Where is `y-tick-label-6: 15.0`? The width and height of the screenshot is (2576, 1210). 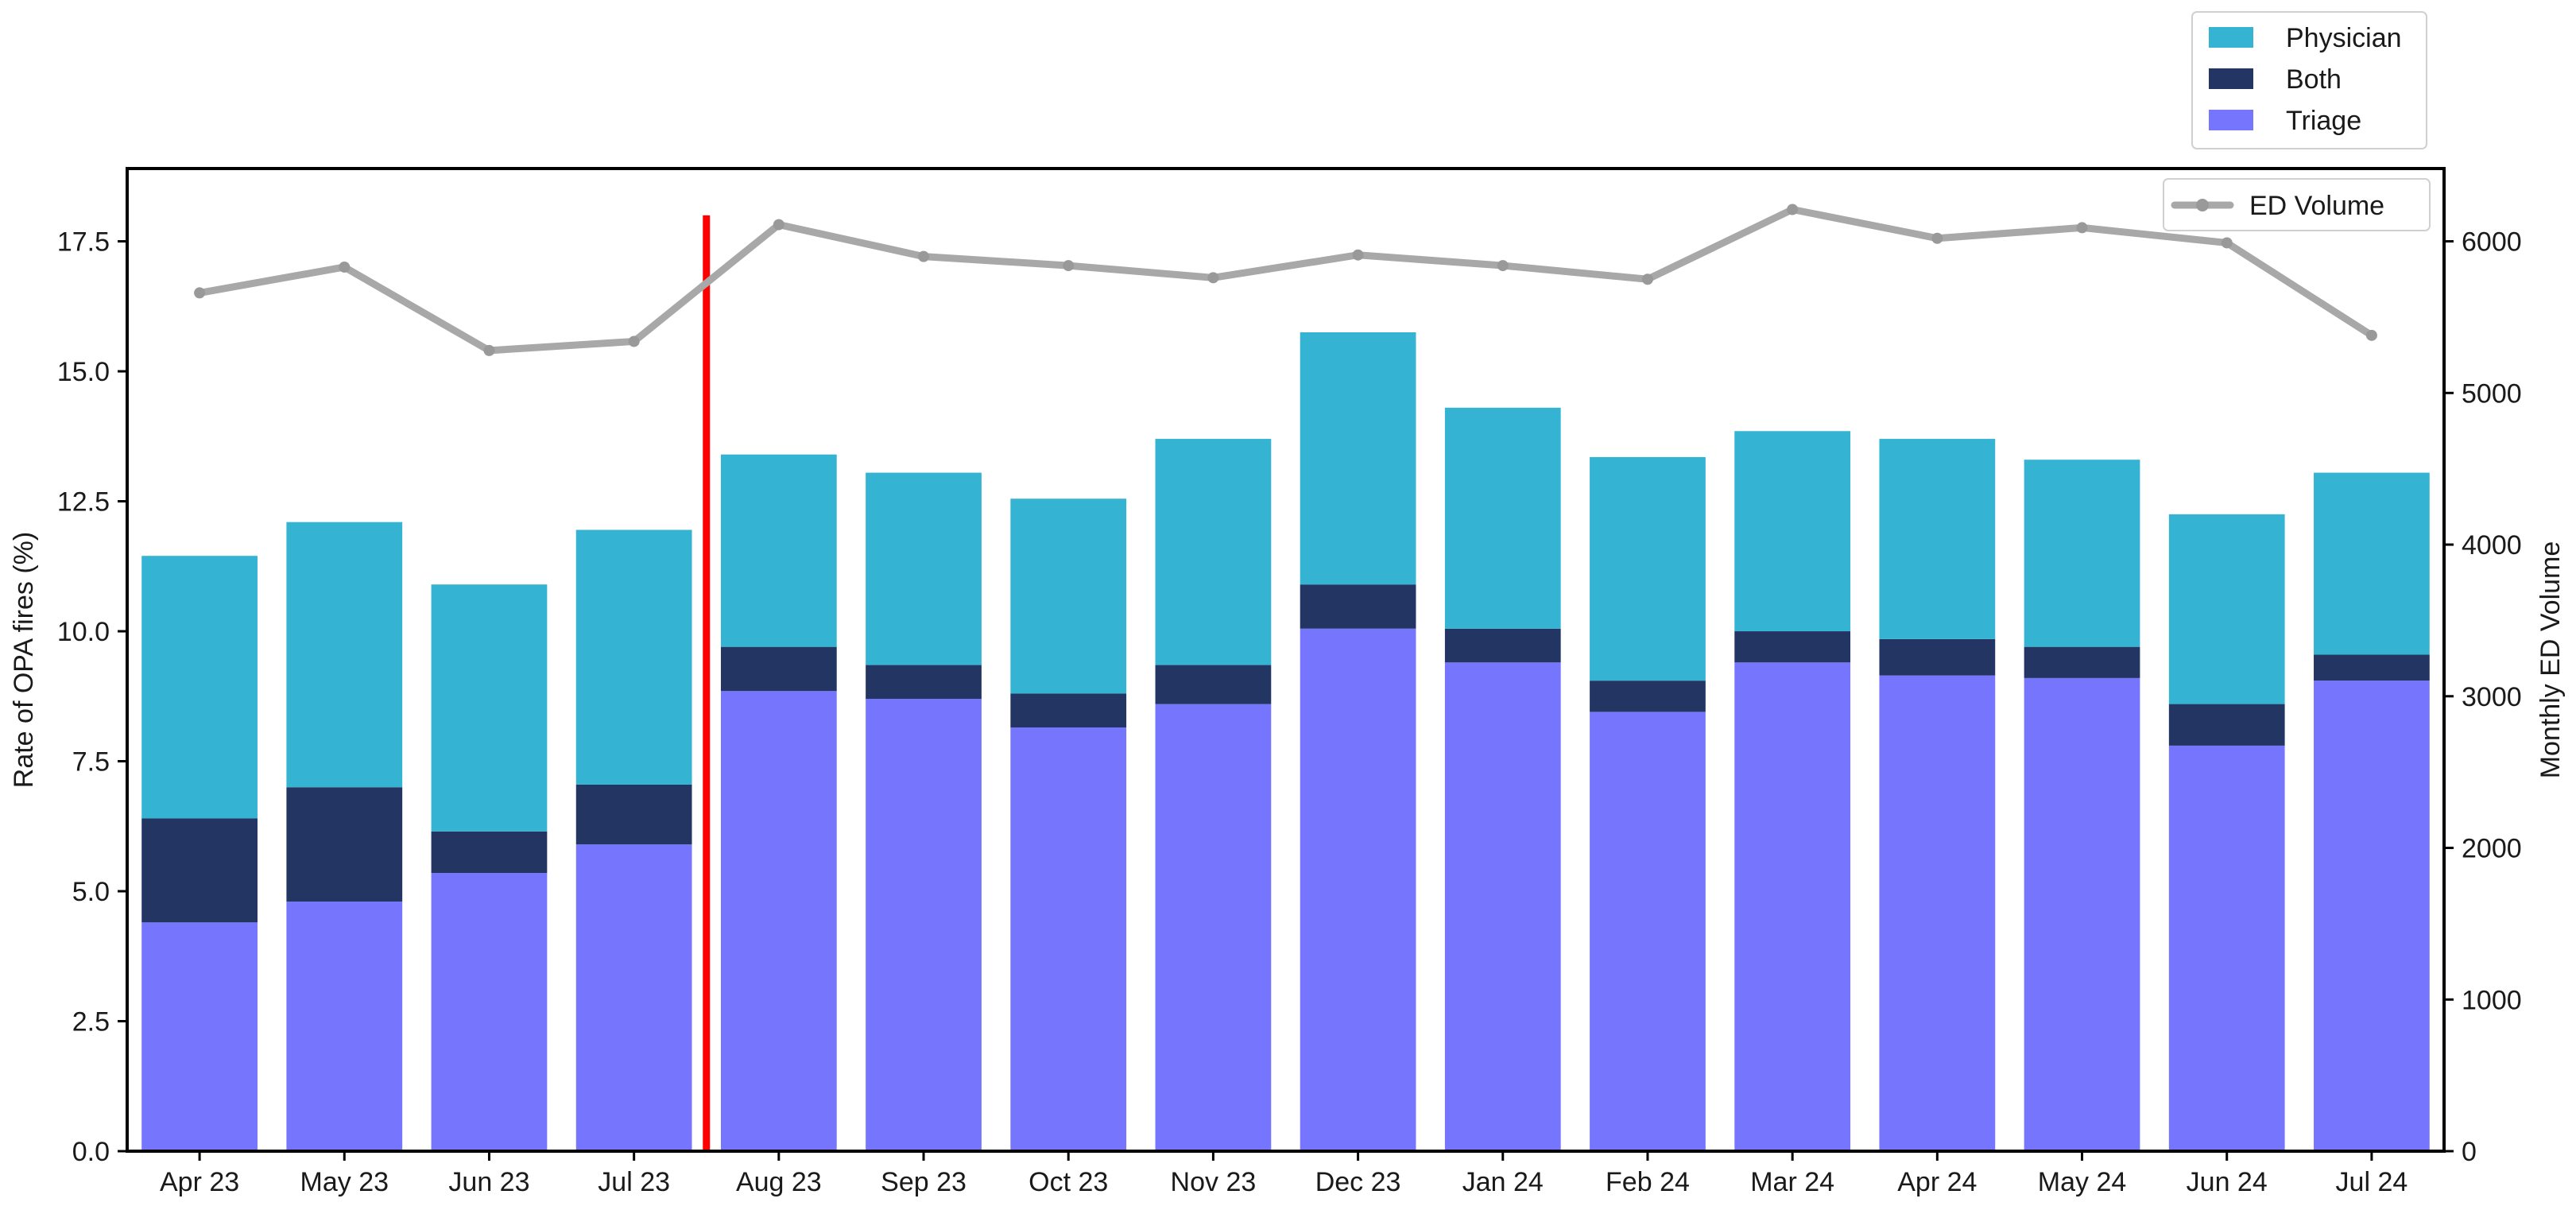
y-tick-label-6: 15.0 is located at coordinates (83, 372).